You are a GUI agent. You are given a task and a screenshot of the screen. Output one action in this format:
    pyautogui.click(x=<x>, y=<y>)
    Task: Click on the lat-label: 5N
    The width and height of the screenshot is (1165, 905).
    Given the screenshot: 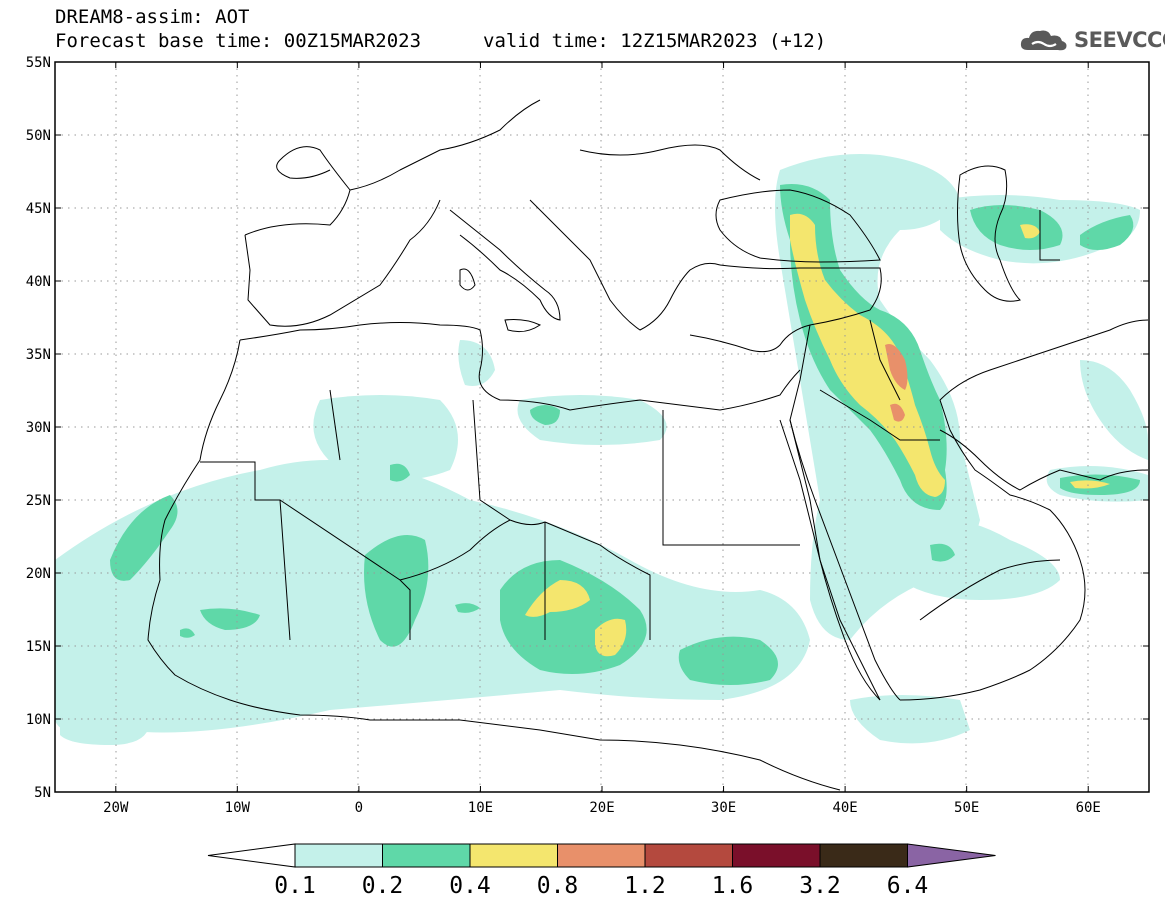 What is the action you would take?
    pyautogui.click(x=42, y=793)
    